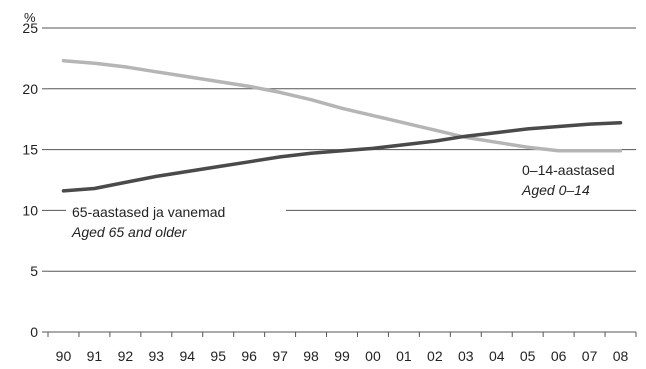 This screenshot has height=369, width=646. I want to click on y-unit-label: %, so click(30, 17).